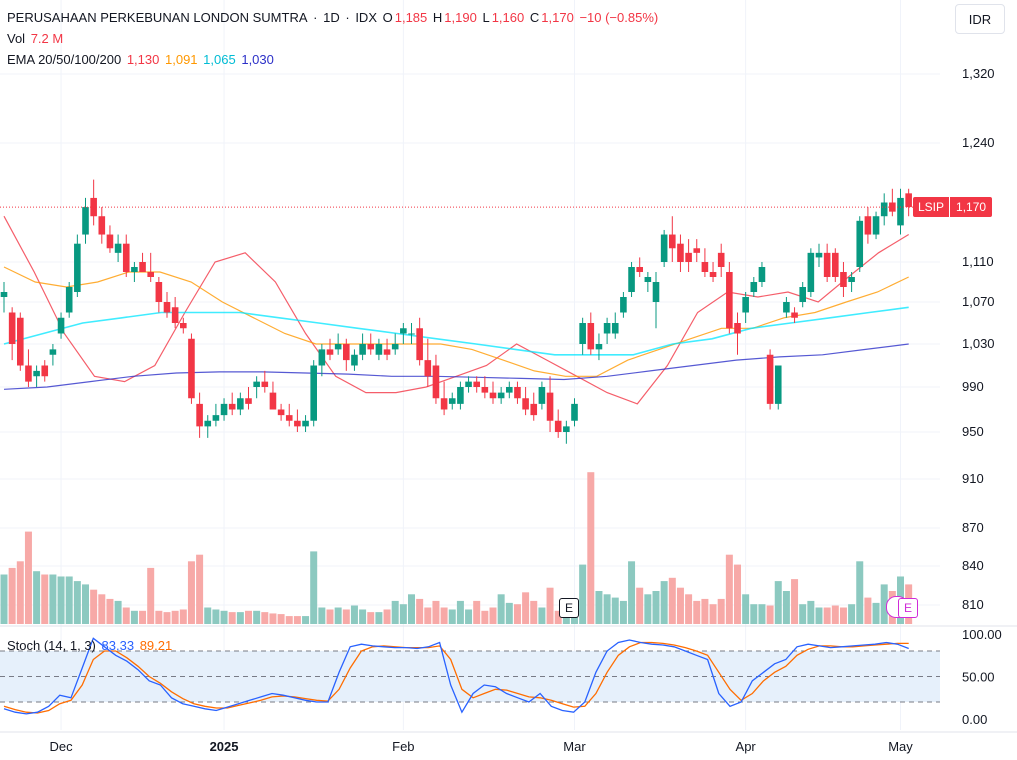  What do you see at coordinates (61, 746) in the screenshot?
I see `time-tick-label: Dec` at bounding box center [61, 746].